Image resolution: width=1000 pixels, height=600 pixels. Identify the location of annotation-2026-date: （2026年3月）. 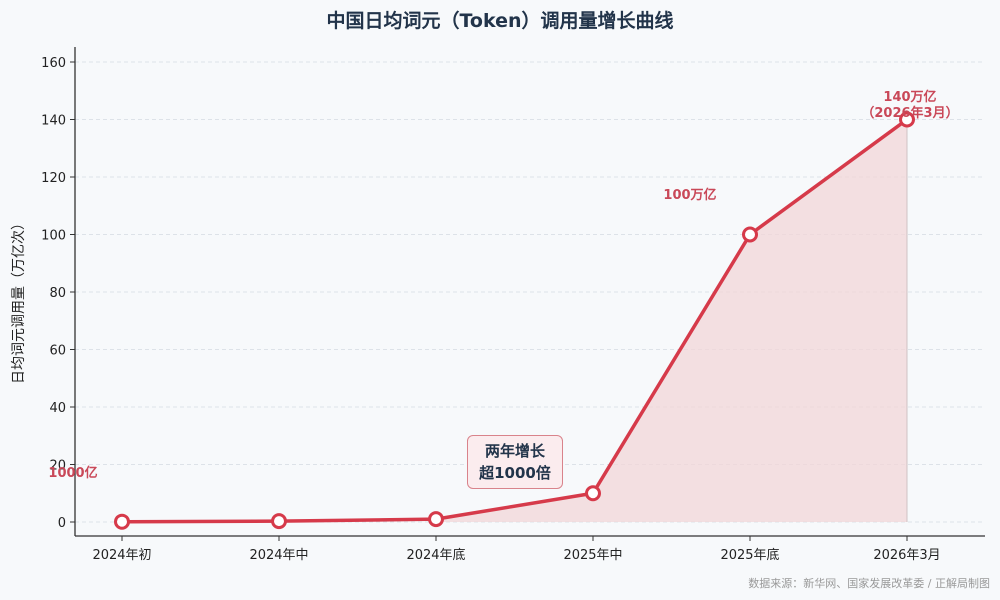
(910, 113).